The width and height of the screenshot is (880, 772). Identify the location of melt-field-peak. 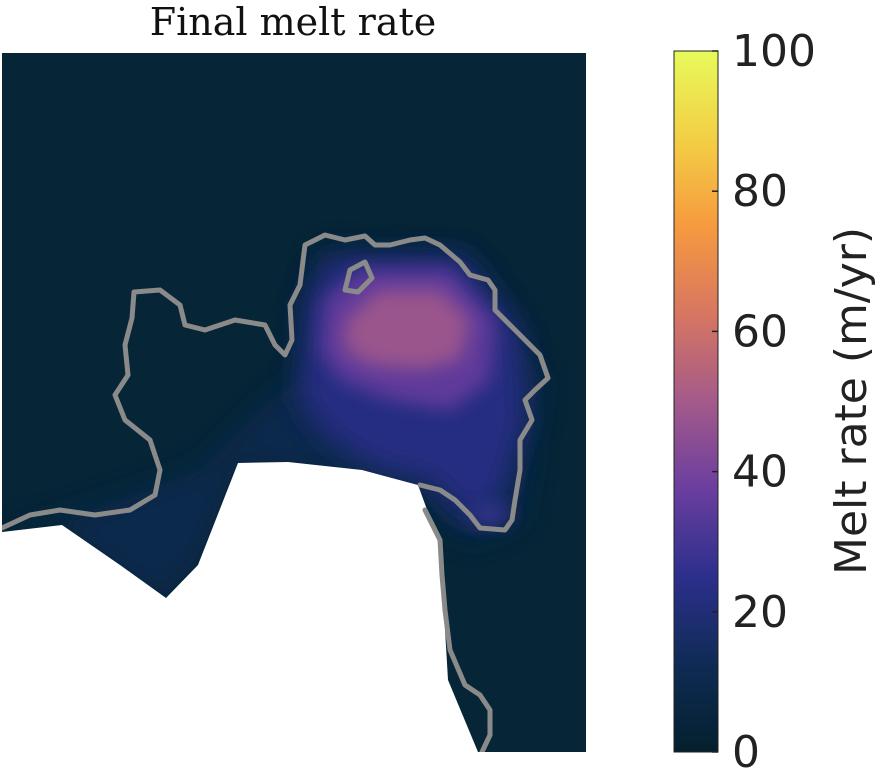
(407, 330).